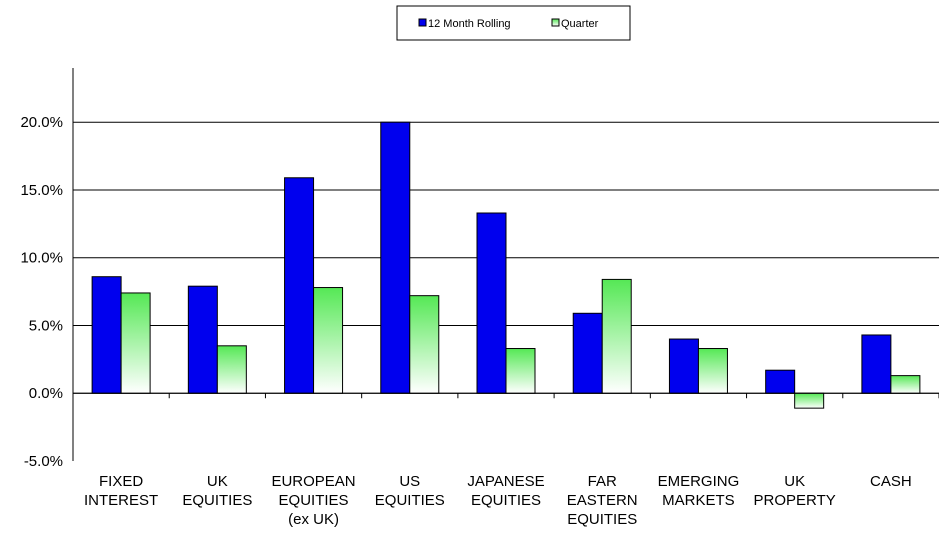  What do you see at coordinates (602, 500) in the screenshot?
I see `x-category-label: FAR EASTERN EQUITIES` at bounding box center [602, 500].